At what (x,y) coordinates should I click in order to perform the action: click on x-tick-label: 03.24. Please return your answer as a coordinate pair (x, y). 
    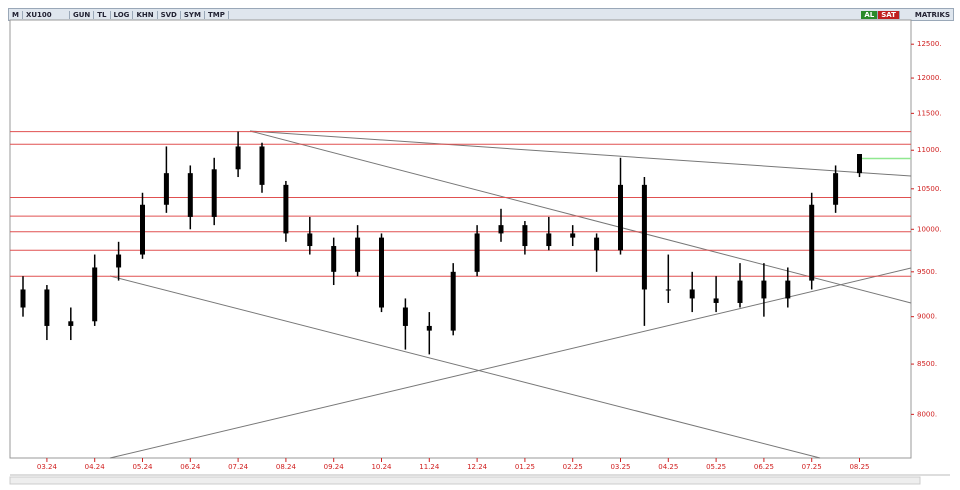
    Looking at the image, I should click on (47, 467).